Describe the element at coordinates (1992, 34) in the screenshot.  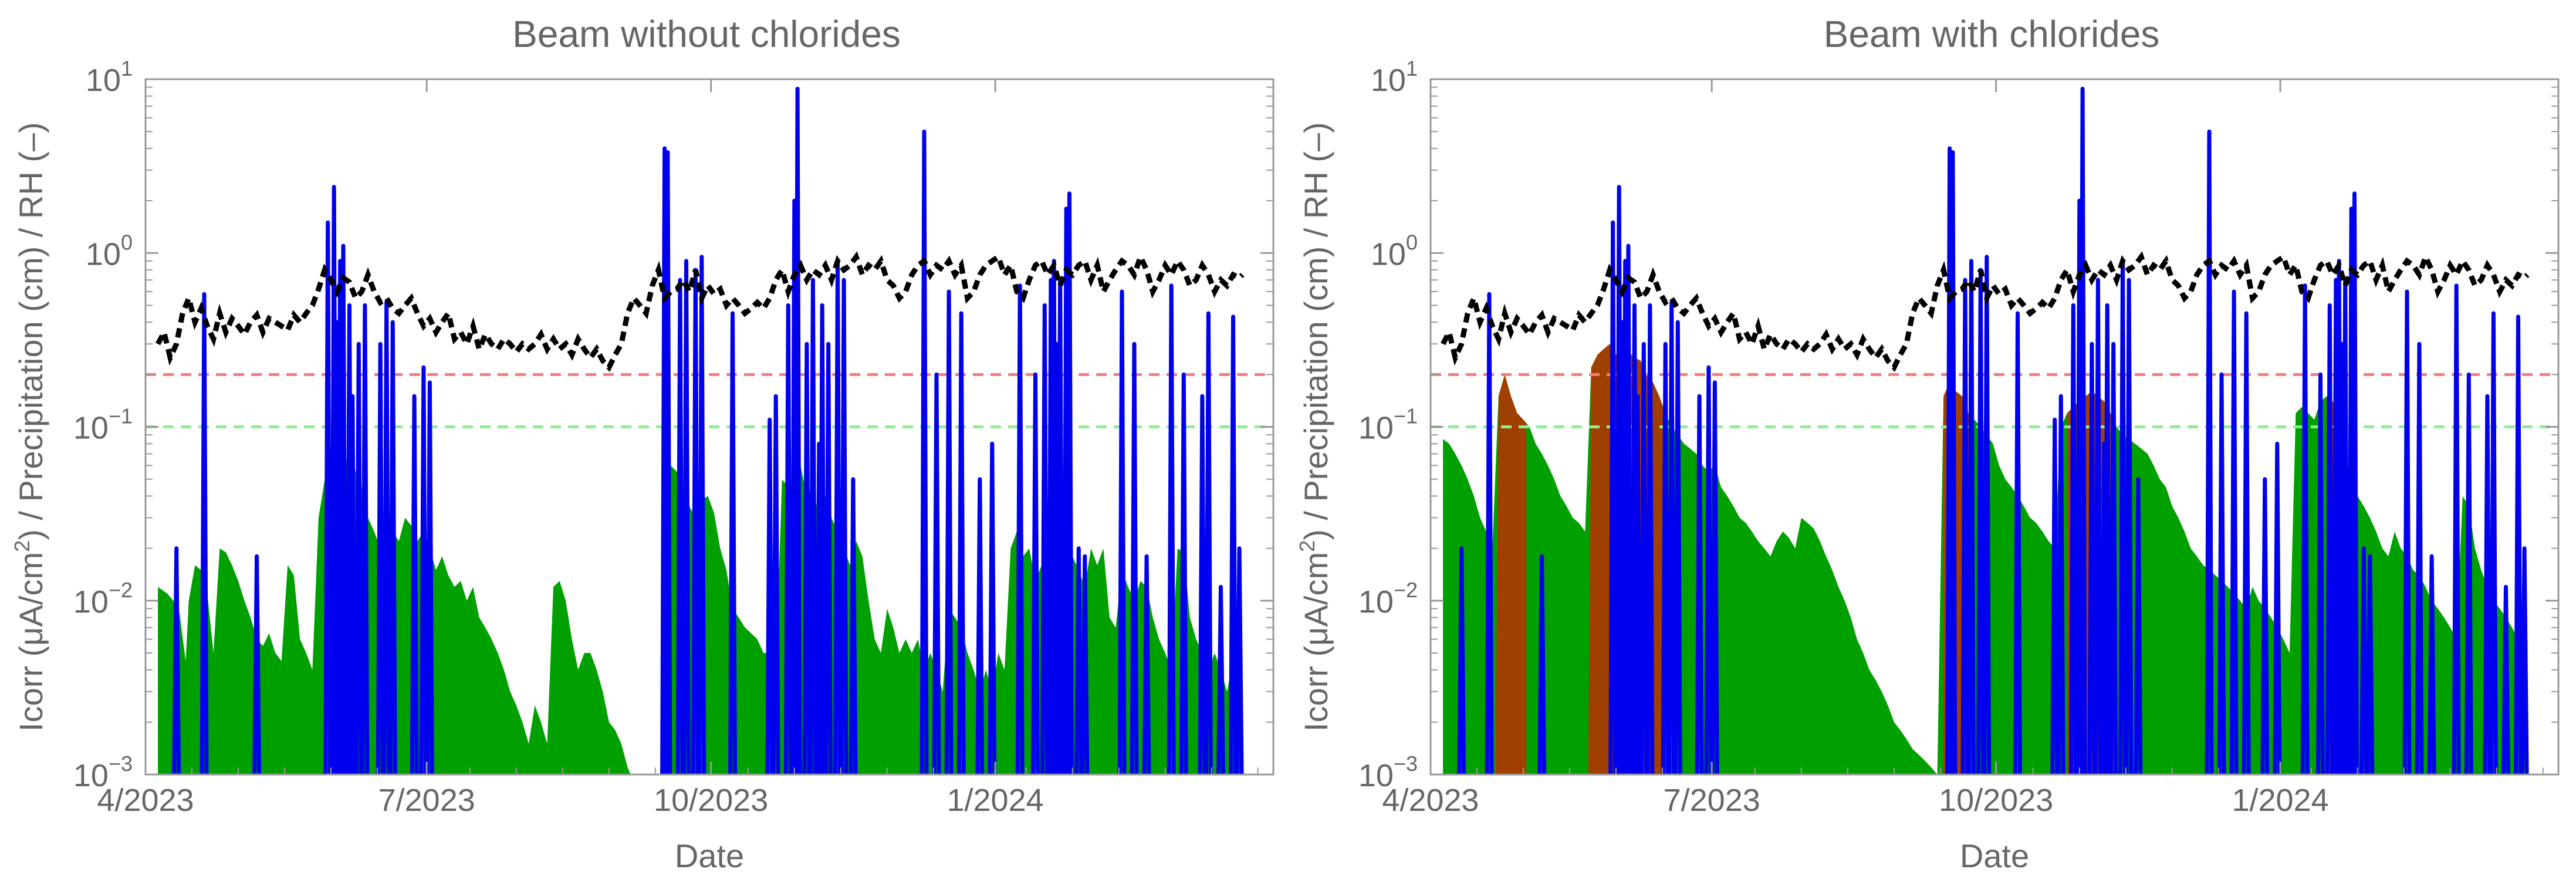
I see `chart-title: Beam with chlorides` at that location.